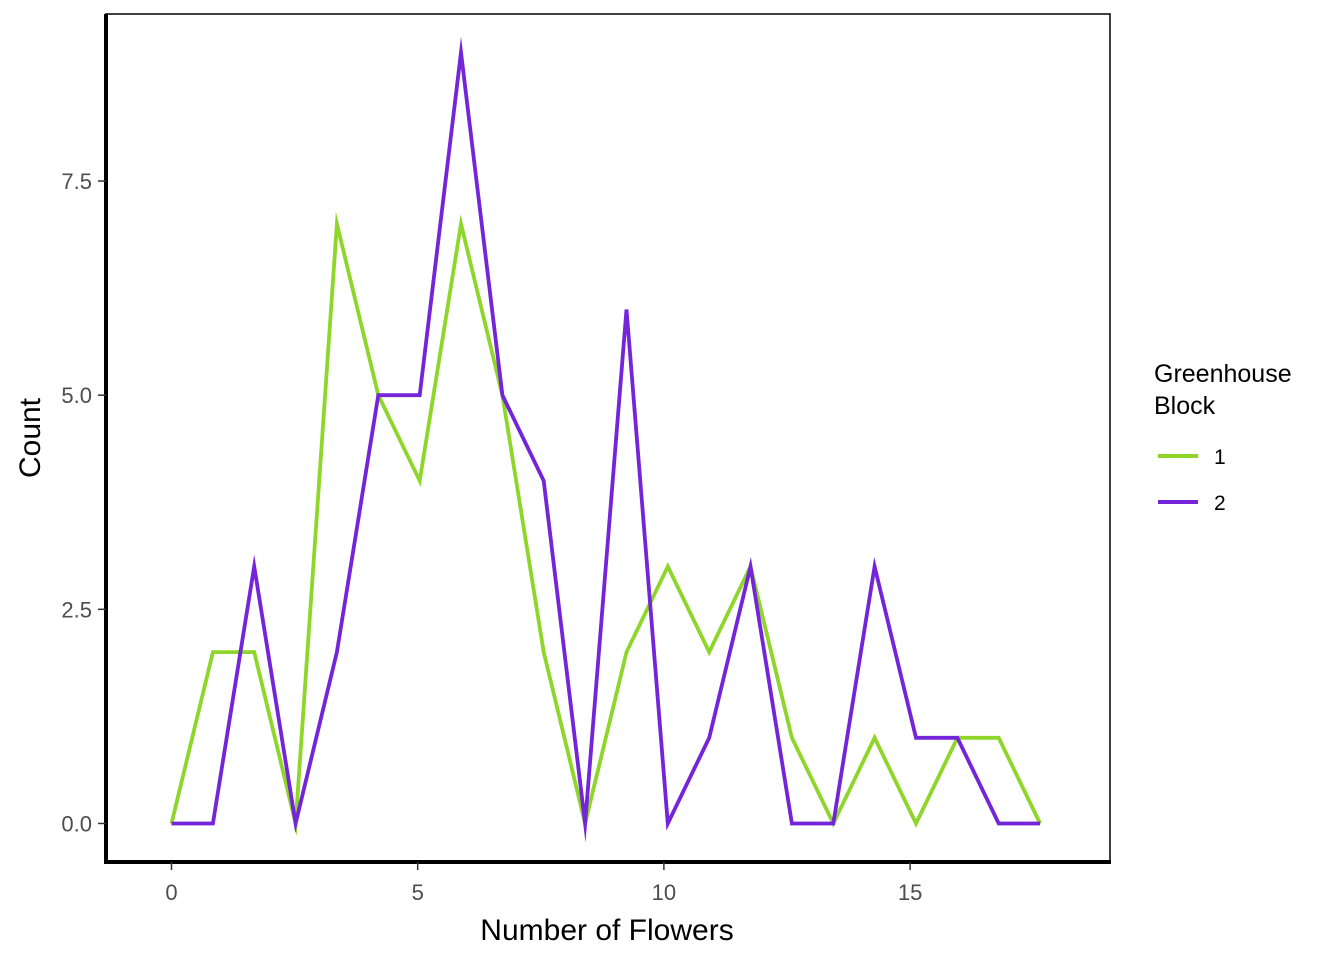 The image size is (1344, 960). I want to click on y-axis-title: Count, so click(30, 437).